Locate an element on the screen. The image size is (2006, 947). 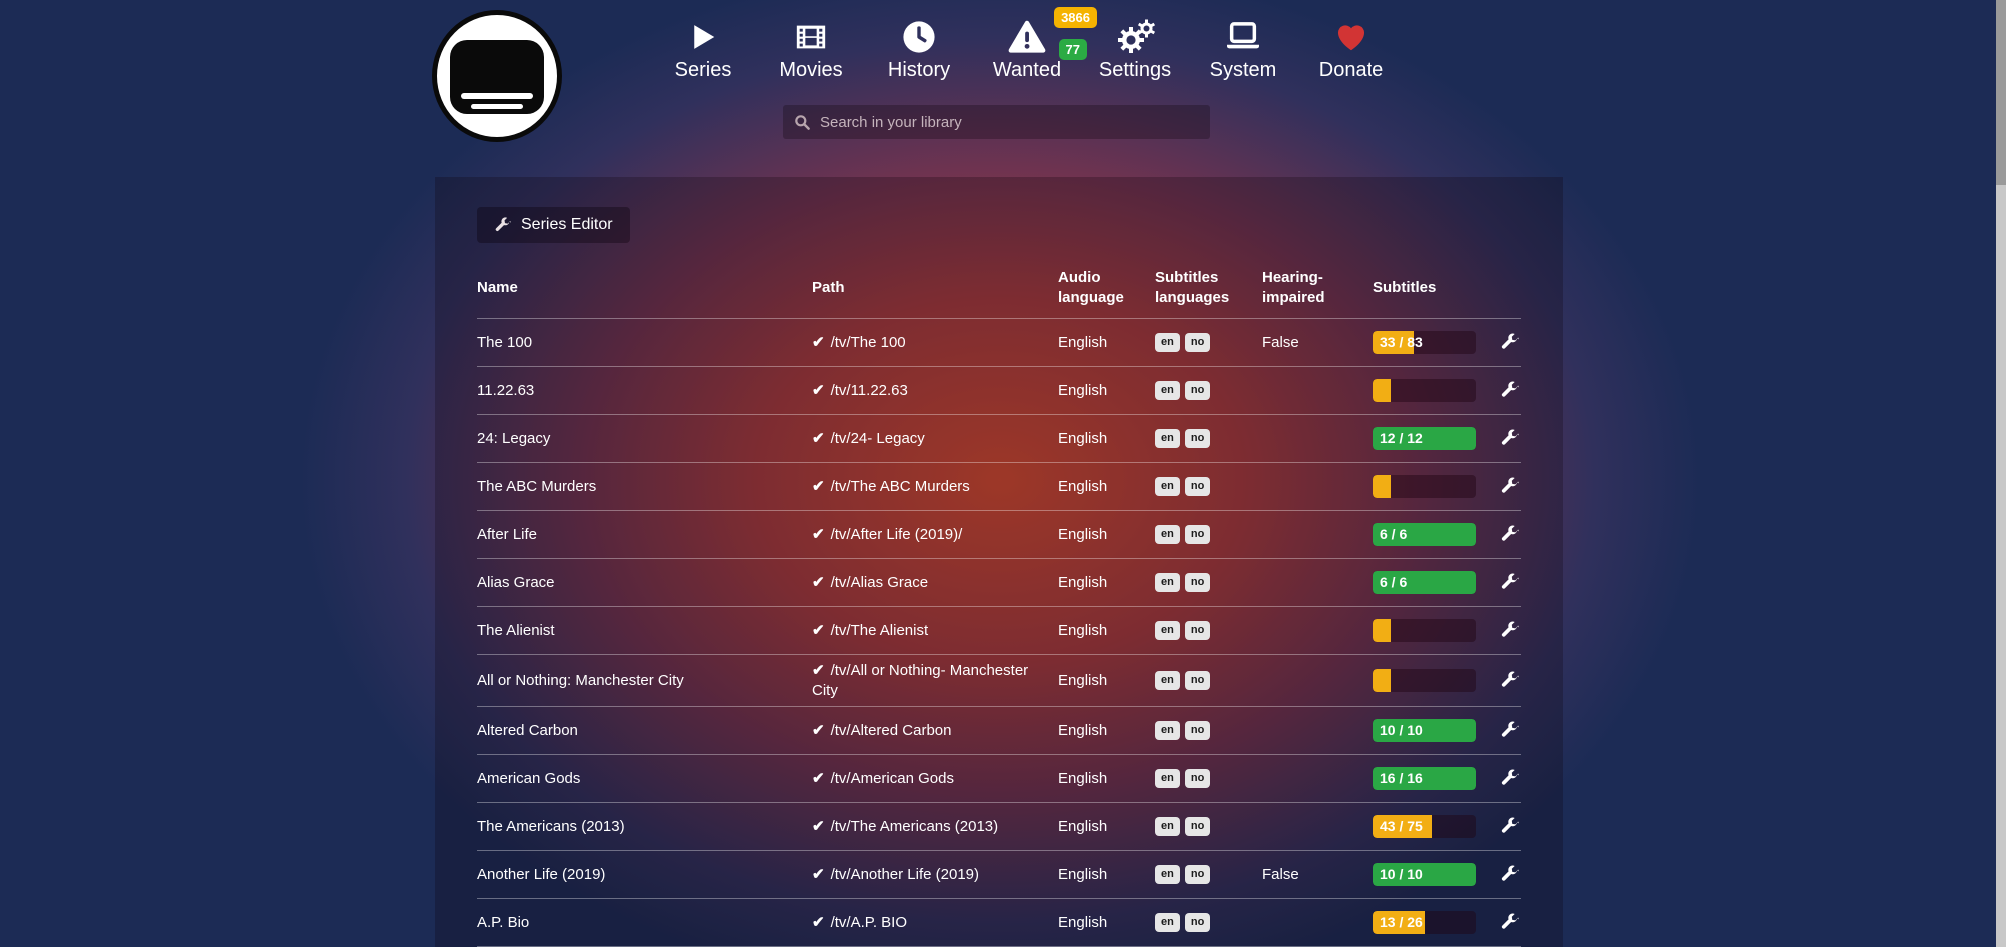
series-name-link: American Gods is located at coordinates (529, 778).